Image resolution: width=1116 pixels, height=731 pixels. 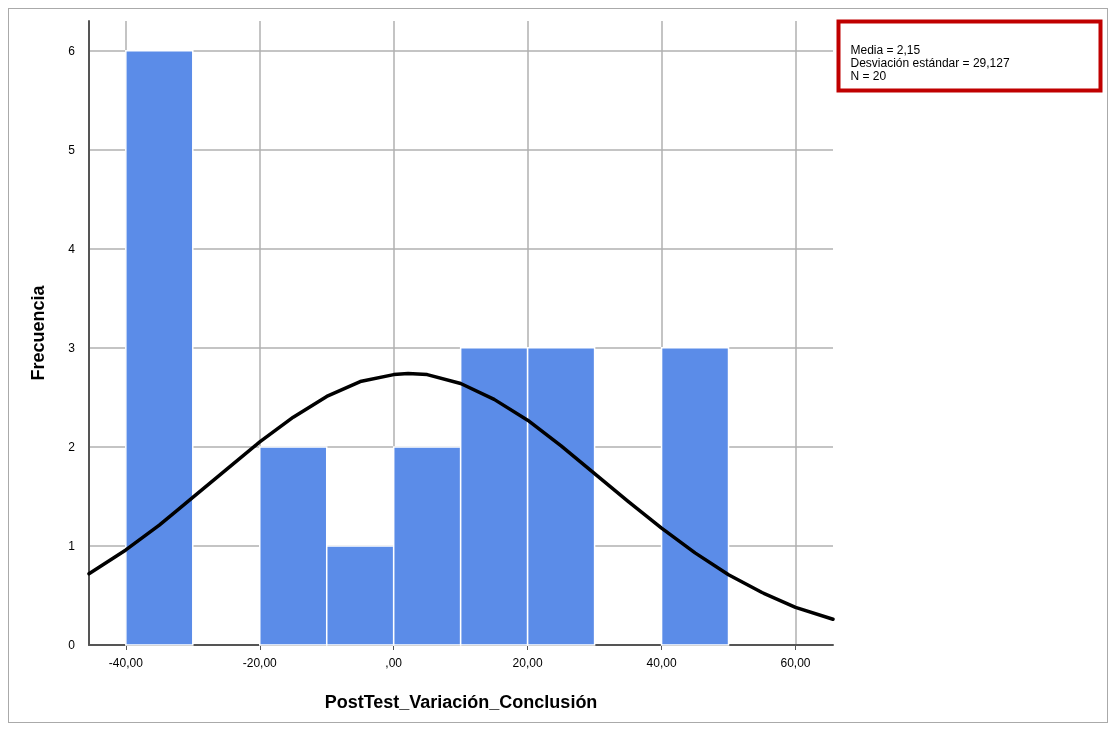 What do you see at coordinates (72, 50) in the screenshot?
I see `y-tick-label: 6` at bounding box center [72, 50].